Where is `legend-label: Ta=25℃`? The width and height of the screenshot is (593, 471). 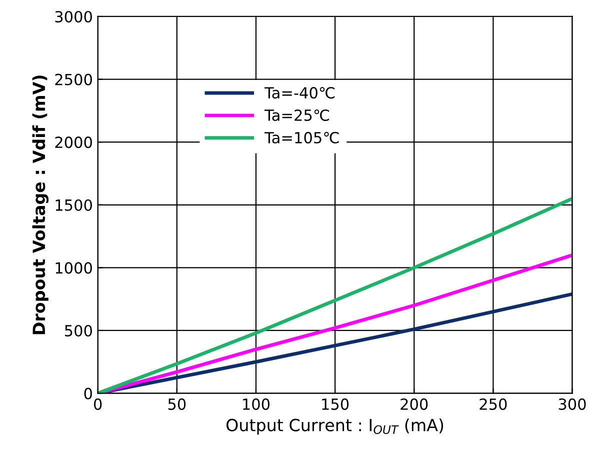 legend-label: Ta=25℃ is located at coordinates (297, 115).